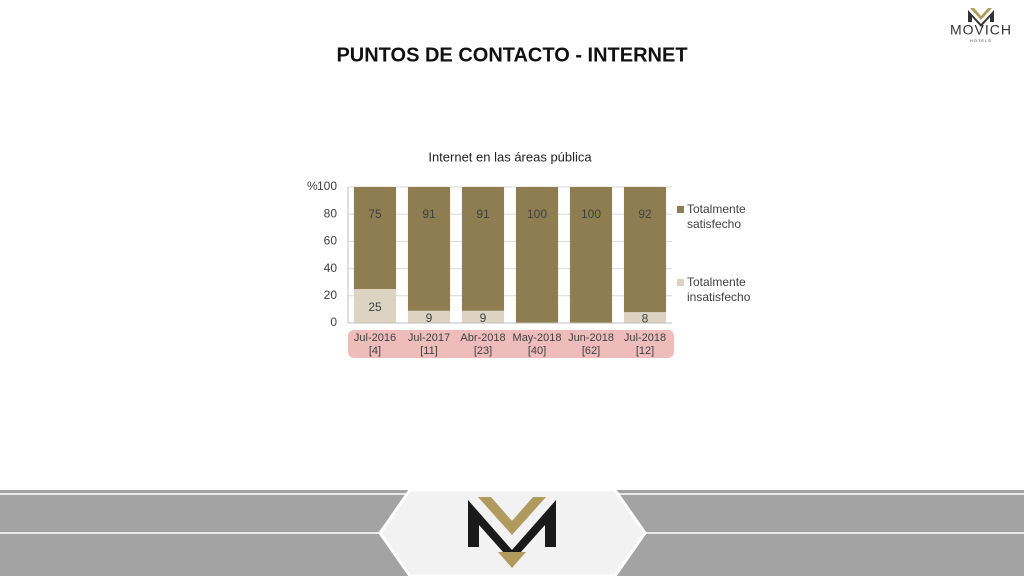 This screenshot has height=576, width=1024. What do you see at coordinates (312, 186) in the screenshot?
I see `y-axis-label: %` at bounding box center [312, 186].